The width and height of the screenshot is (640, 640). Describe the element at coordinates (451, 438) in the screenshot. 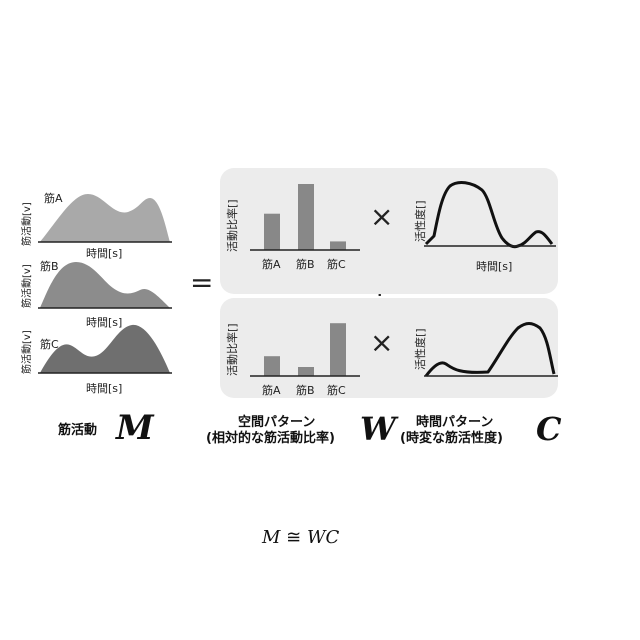

I see `c-caption-line2: (時変な筋活性度)` at that location.